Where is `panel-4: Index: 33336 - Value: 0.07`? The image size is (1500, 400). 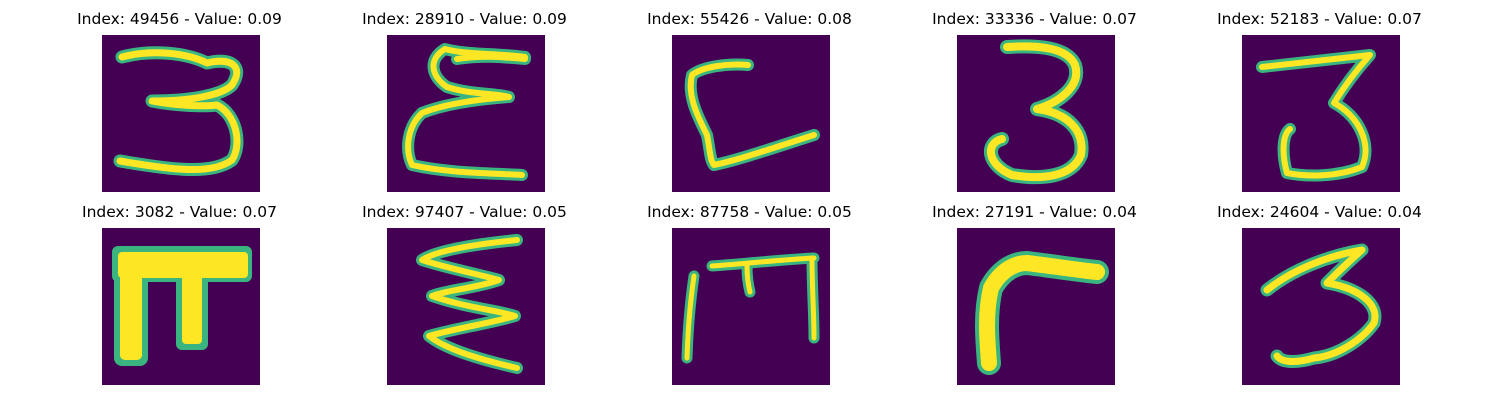
panel-4: Index: 33336 - Value: 0.07 is located at coordinates (1034, 96).